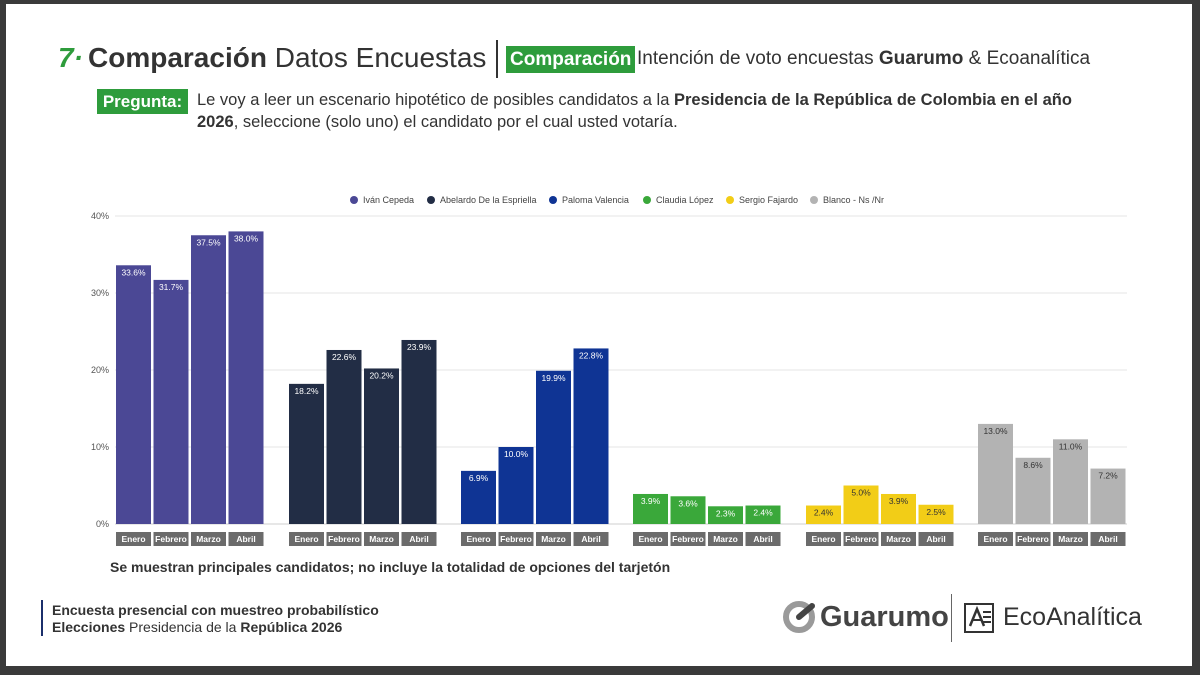 This screenshot has height=675, width=1200. Describe the element at coordinates (89, 627) in the screenshot. I see `footer-line-2-bold: Elecciones` at that location.